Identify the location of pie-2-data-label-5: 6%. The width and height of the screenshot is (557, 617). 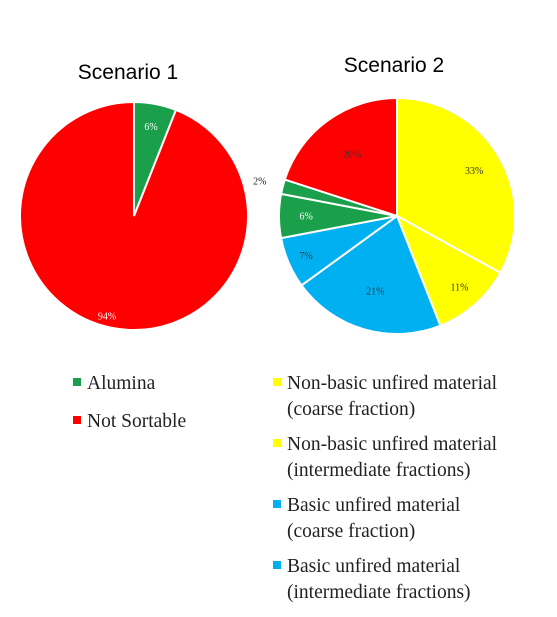
(305, 217).